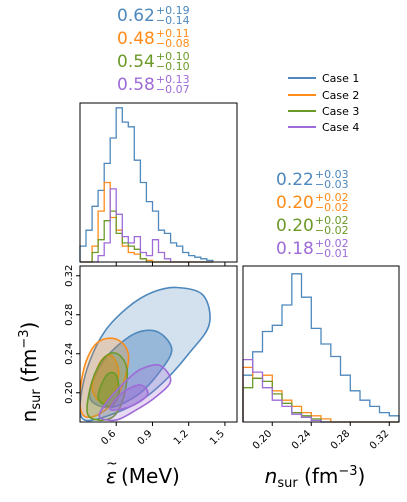 This screenshot has height=502, width=407. Describe the element at coordinates (150, 476) in the screenshot. I see `svg-text: (MeV)` at that location.